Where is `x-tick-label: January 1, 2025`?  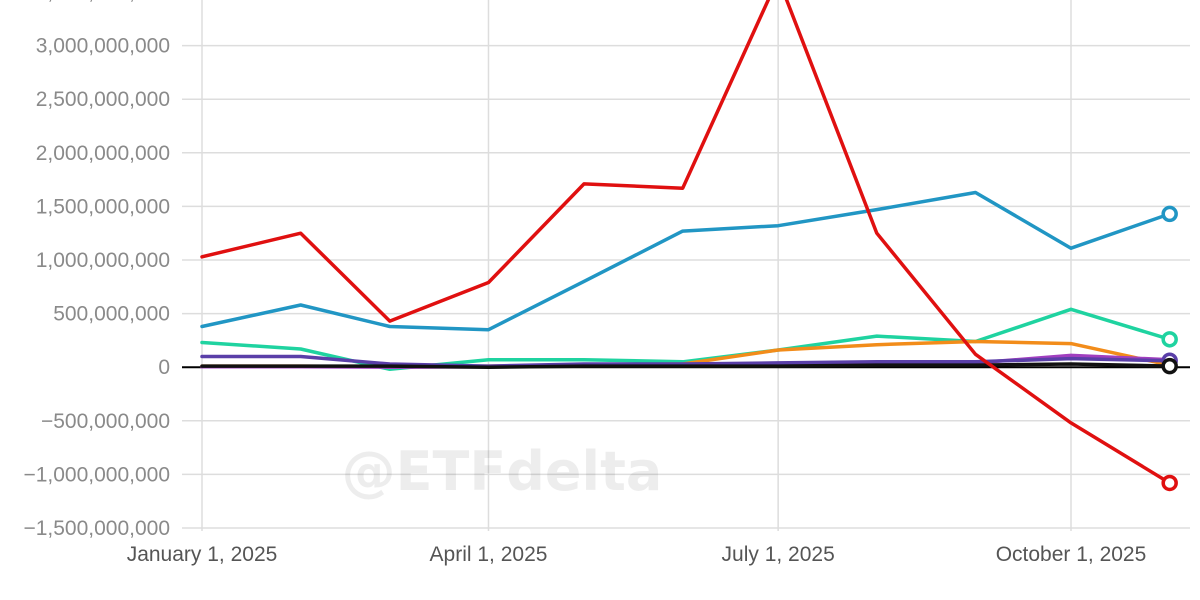 x-tick-label: January 1, 2025 is located at coordinates (202, 554).